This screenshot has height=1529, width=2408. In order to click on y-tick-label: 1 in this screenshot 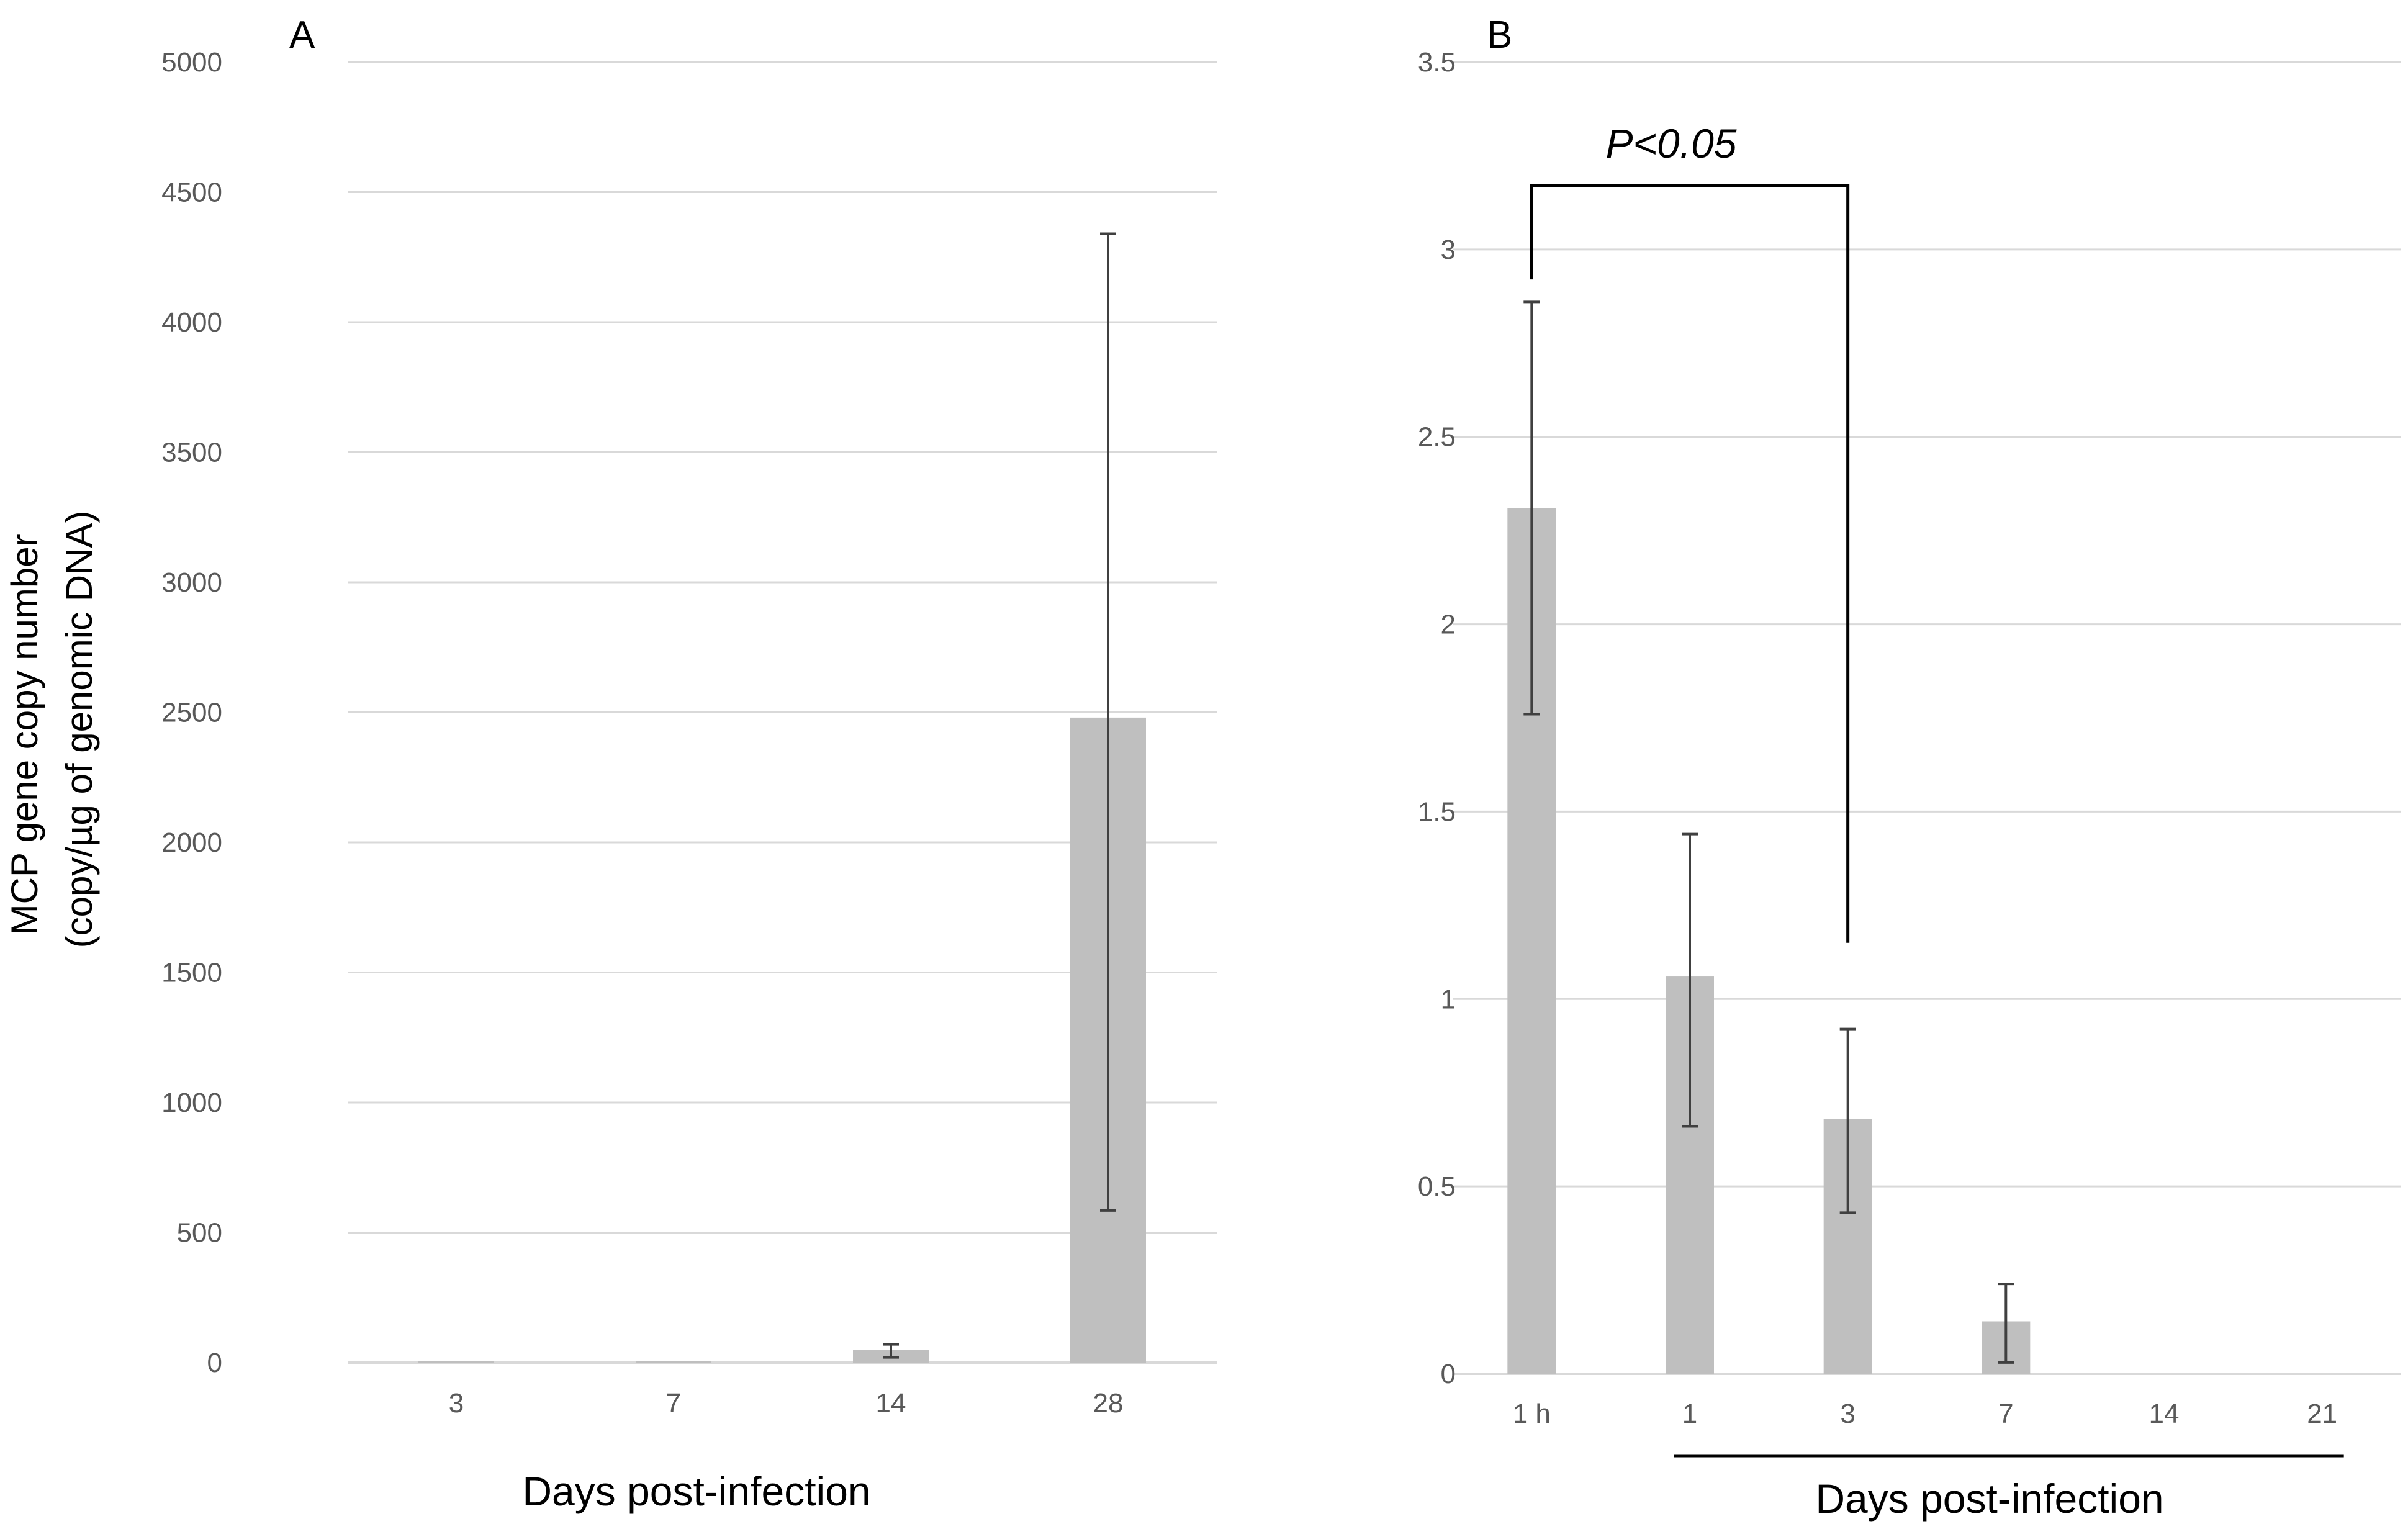, I will do `click(1448, 999)`.